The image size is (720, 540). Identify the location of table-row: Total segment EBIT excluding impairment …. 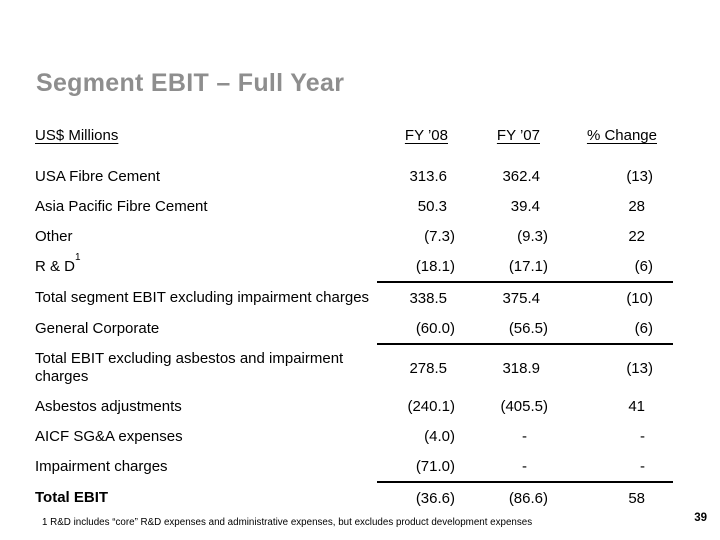
(354, 297).